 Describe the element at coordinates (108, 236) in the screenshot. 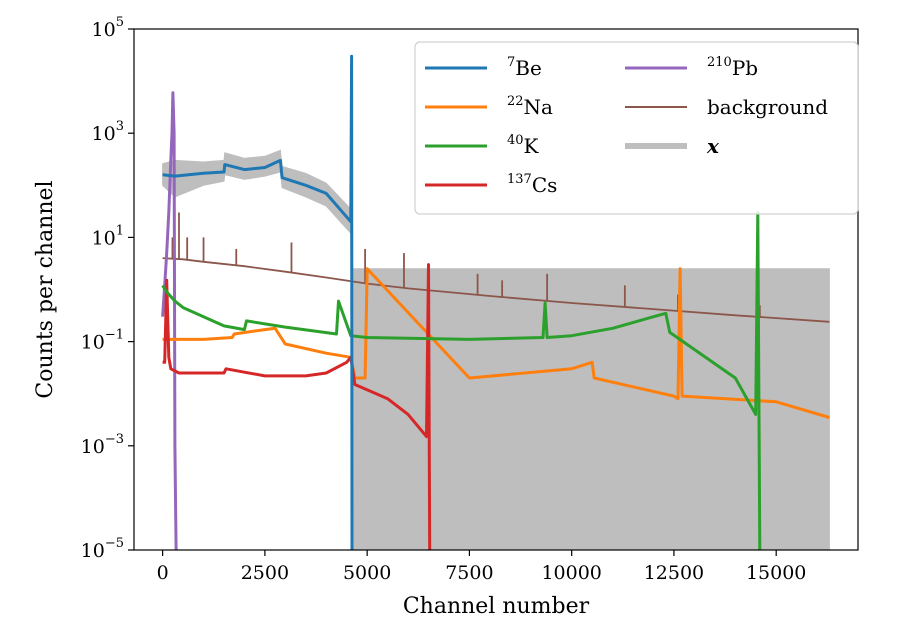

I see `y-tick-label: 10¹` at that location.